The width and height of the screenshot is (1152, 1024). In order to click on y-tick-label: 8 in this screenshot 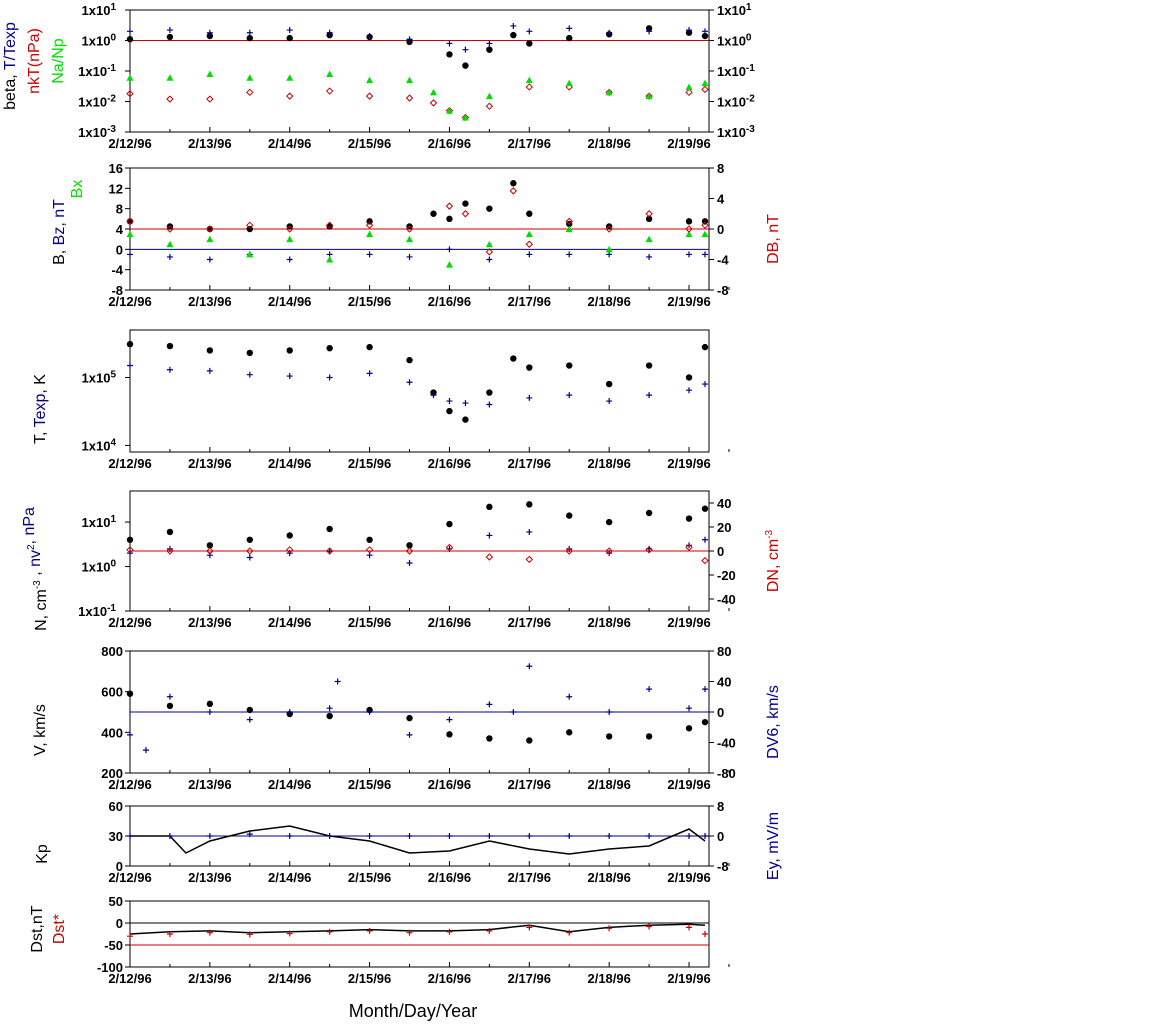, I will do `click(119, 209)`.